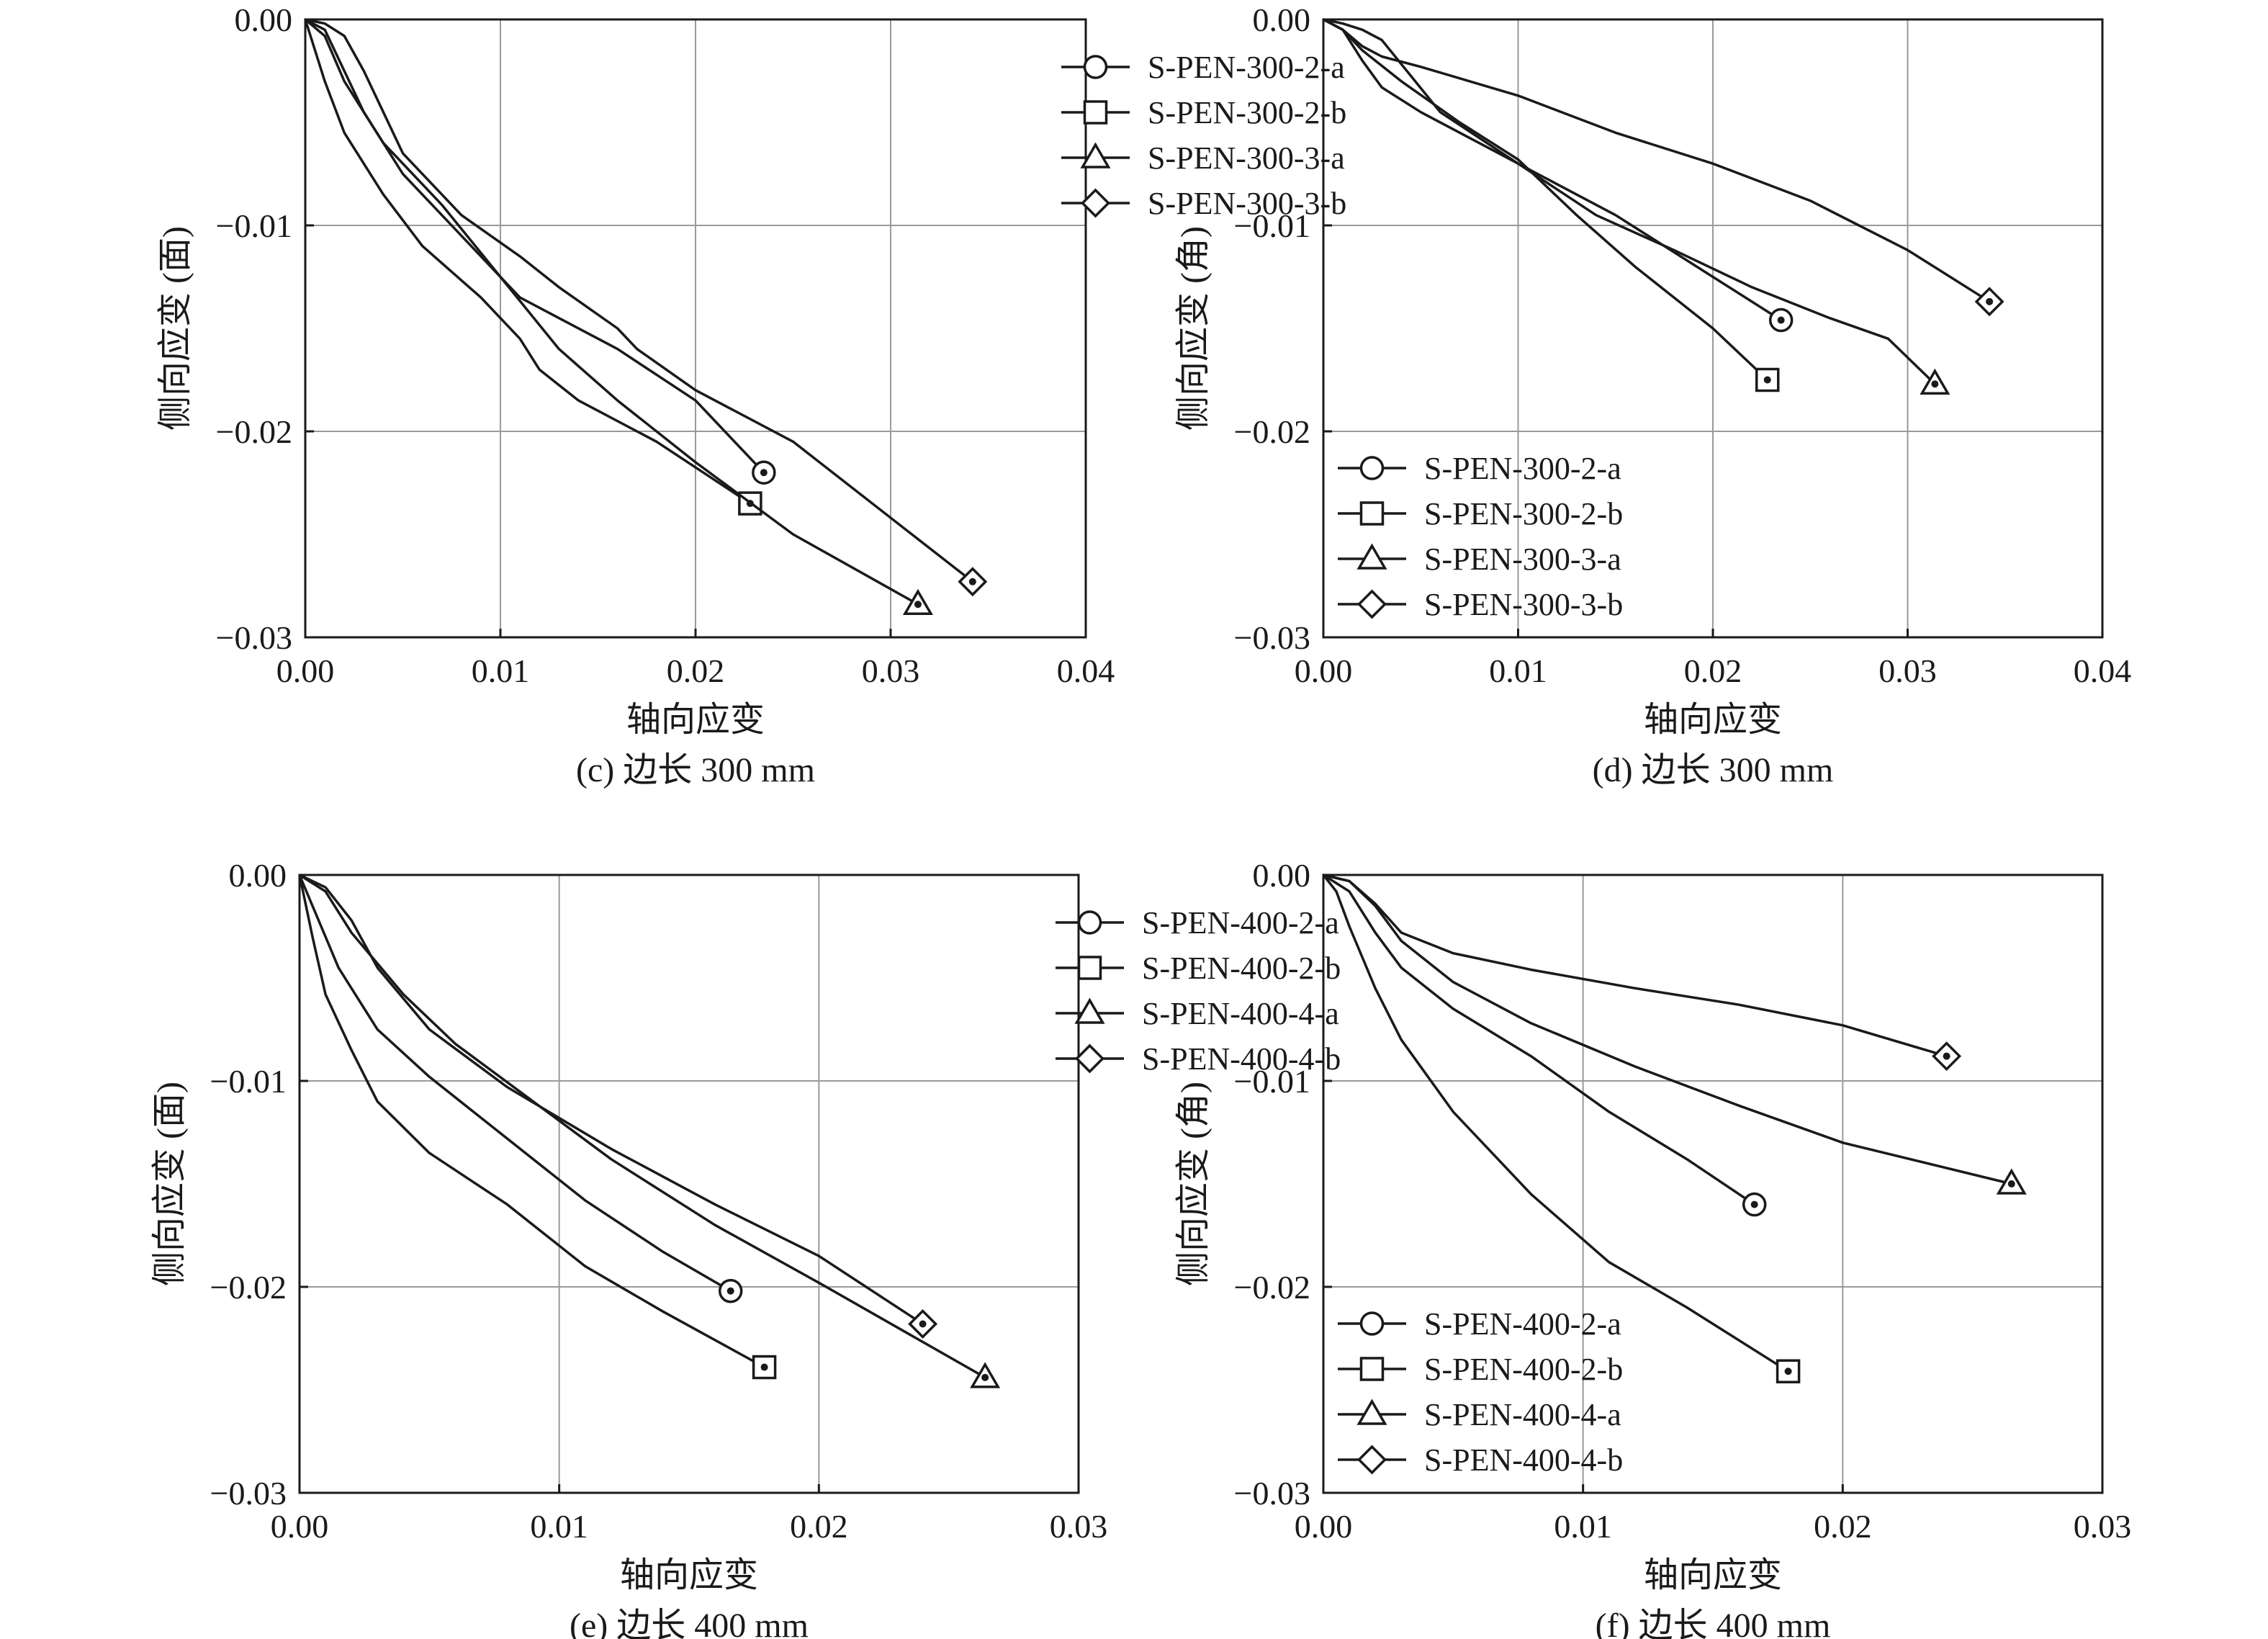  What do you see at coordinates (1713, 770) in the screenshot?
I see `panel-caption: (d) 边长 300 mm` at bounding box center [1713, 770].